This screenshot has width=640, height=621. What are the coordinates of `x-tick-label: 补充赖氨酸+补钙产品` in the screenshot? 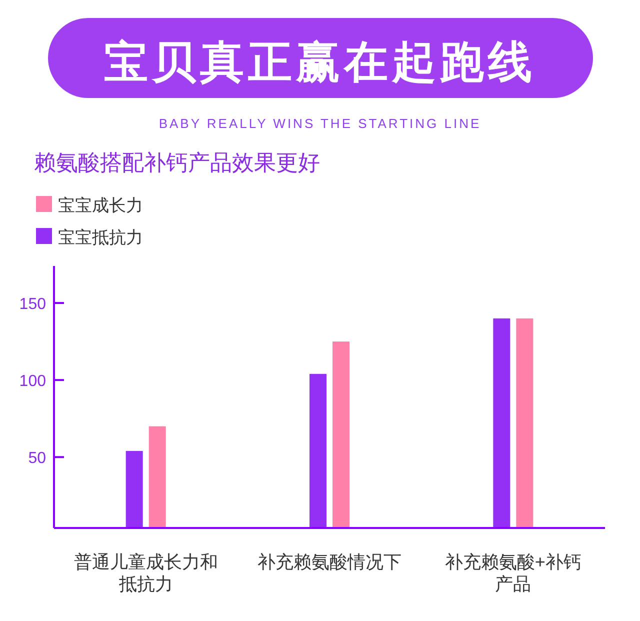 It's located at (513, 573).